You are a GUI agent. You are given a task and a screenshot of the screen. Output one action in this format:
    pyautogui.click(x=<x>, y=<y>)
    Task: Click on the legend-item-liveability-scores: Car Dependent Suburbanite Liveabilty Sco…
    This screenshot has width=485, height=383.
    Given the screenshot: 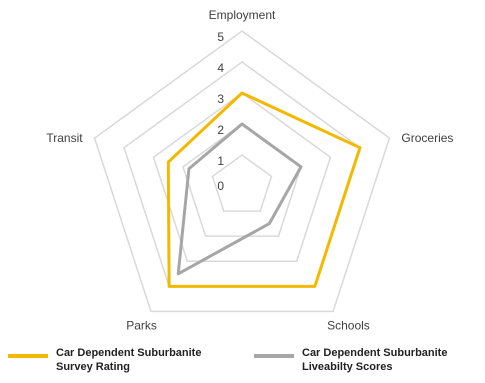 What is the action you would take?
    pyautogui.click(x=363, y=360)
    